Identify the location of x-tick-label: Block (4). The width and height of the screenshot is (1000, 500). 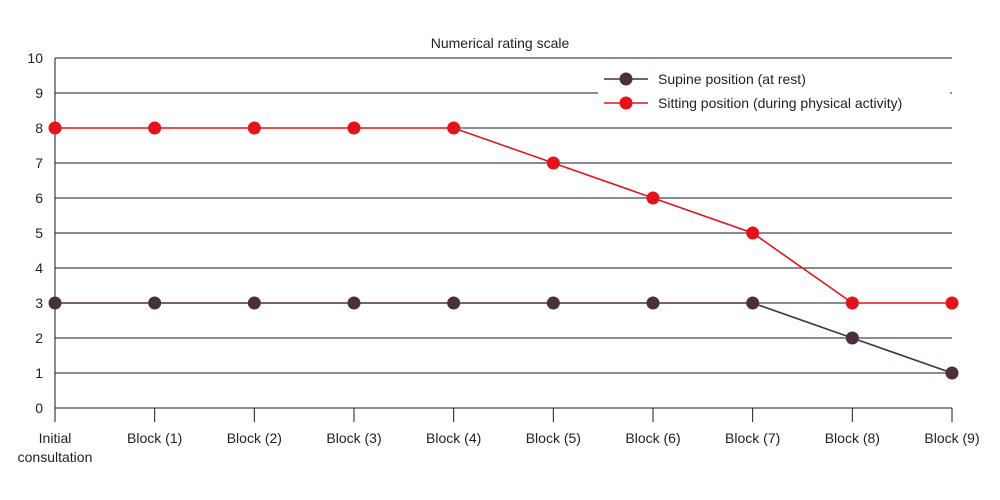
(453, 438).